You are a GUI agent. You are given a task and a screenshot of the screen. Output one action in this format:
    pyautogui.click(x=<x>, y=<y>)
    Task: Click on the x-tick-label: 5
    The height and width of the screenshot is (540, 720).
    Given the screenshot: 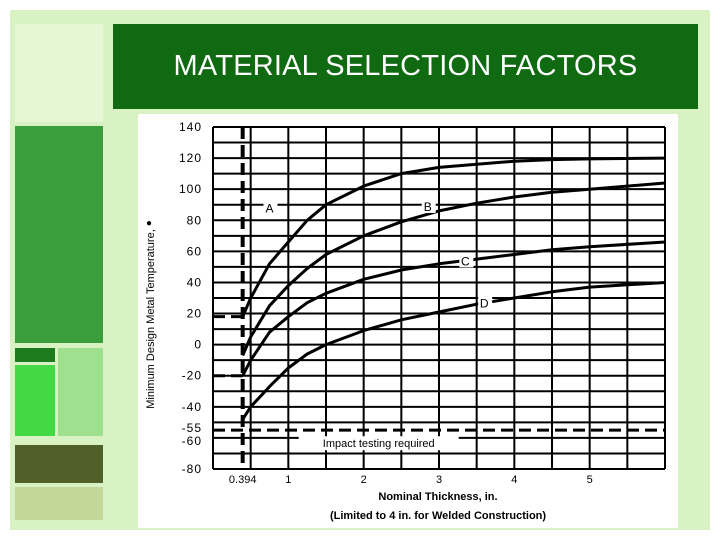 What is the action you would take?
    pyautogui.click(x=590, y=480)
    